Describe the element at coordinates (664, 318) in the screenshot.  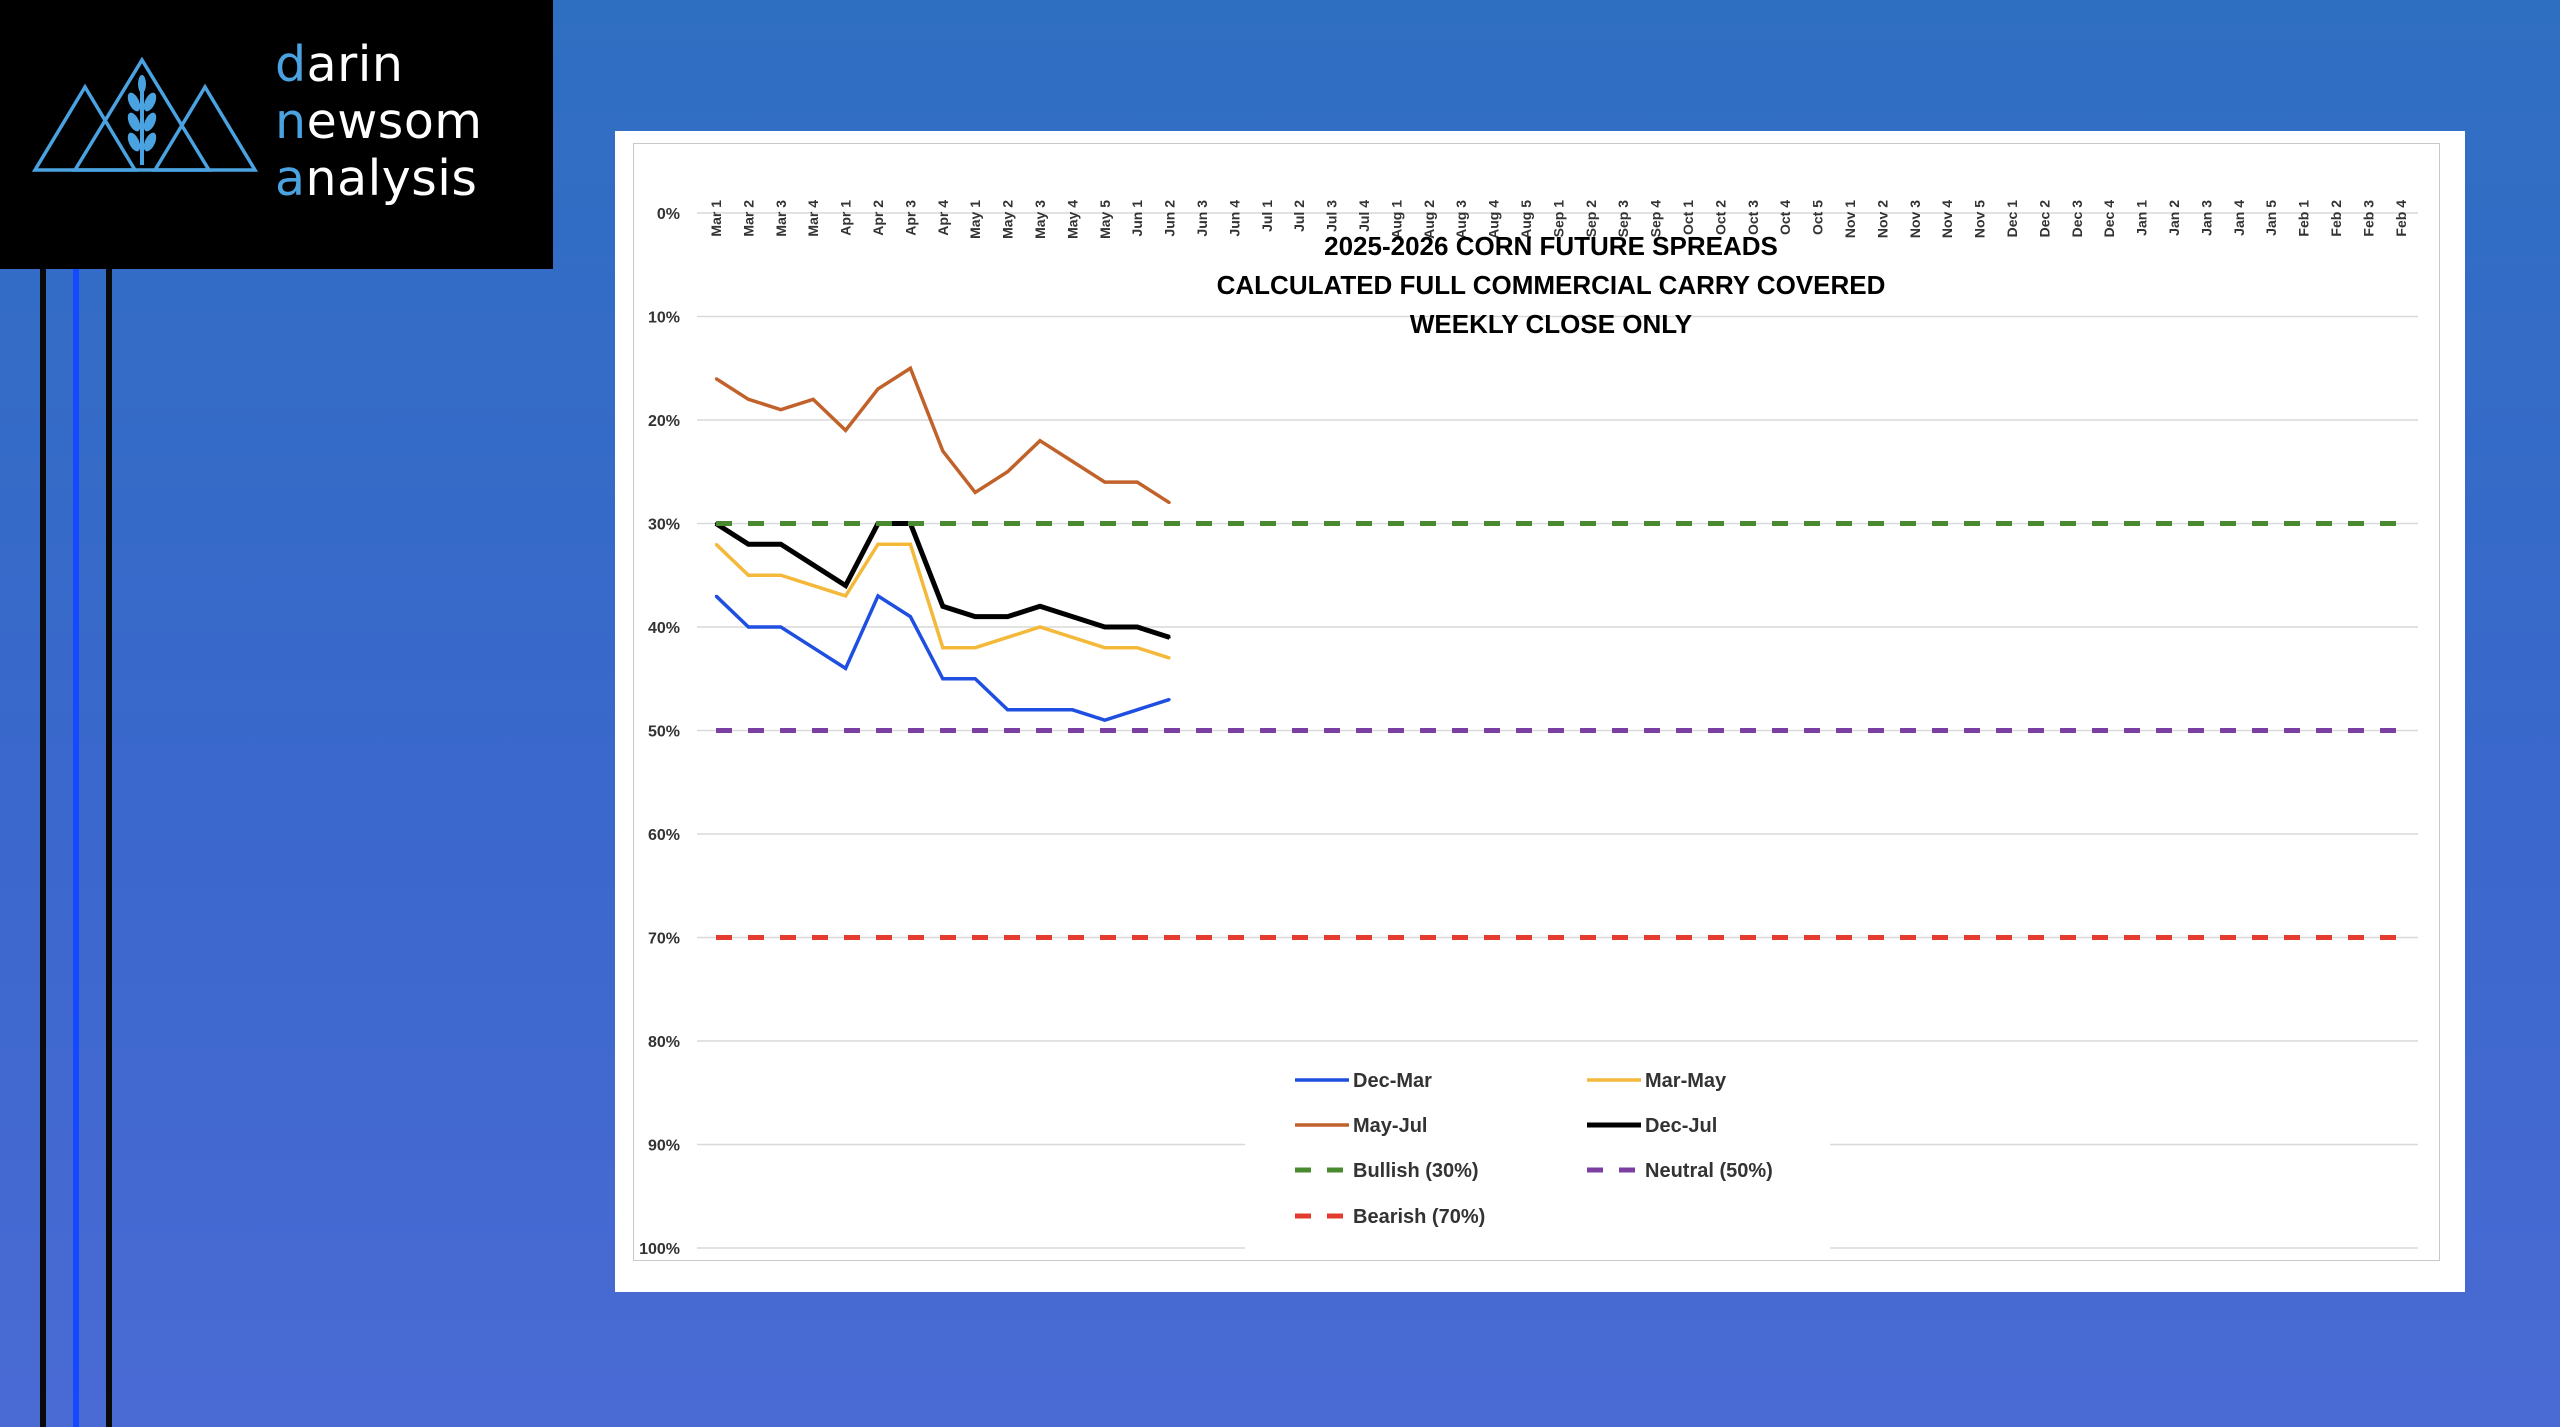
I see `y-tick-label: 10%` at that location.